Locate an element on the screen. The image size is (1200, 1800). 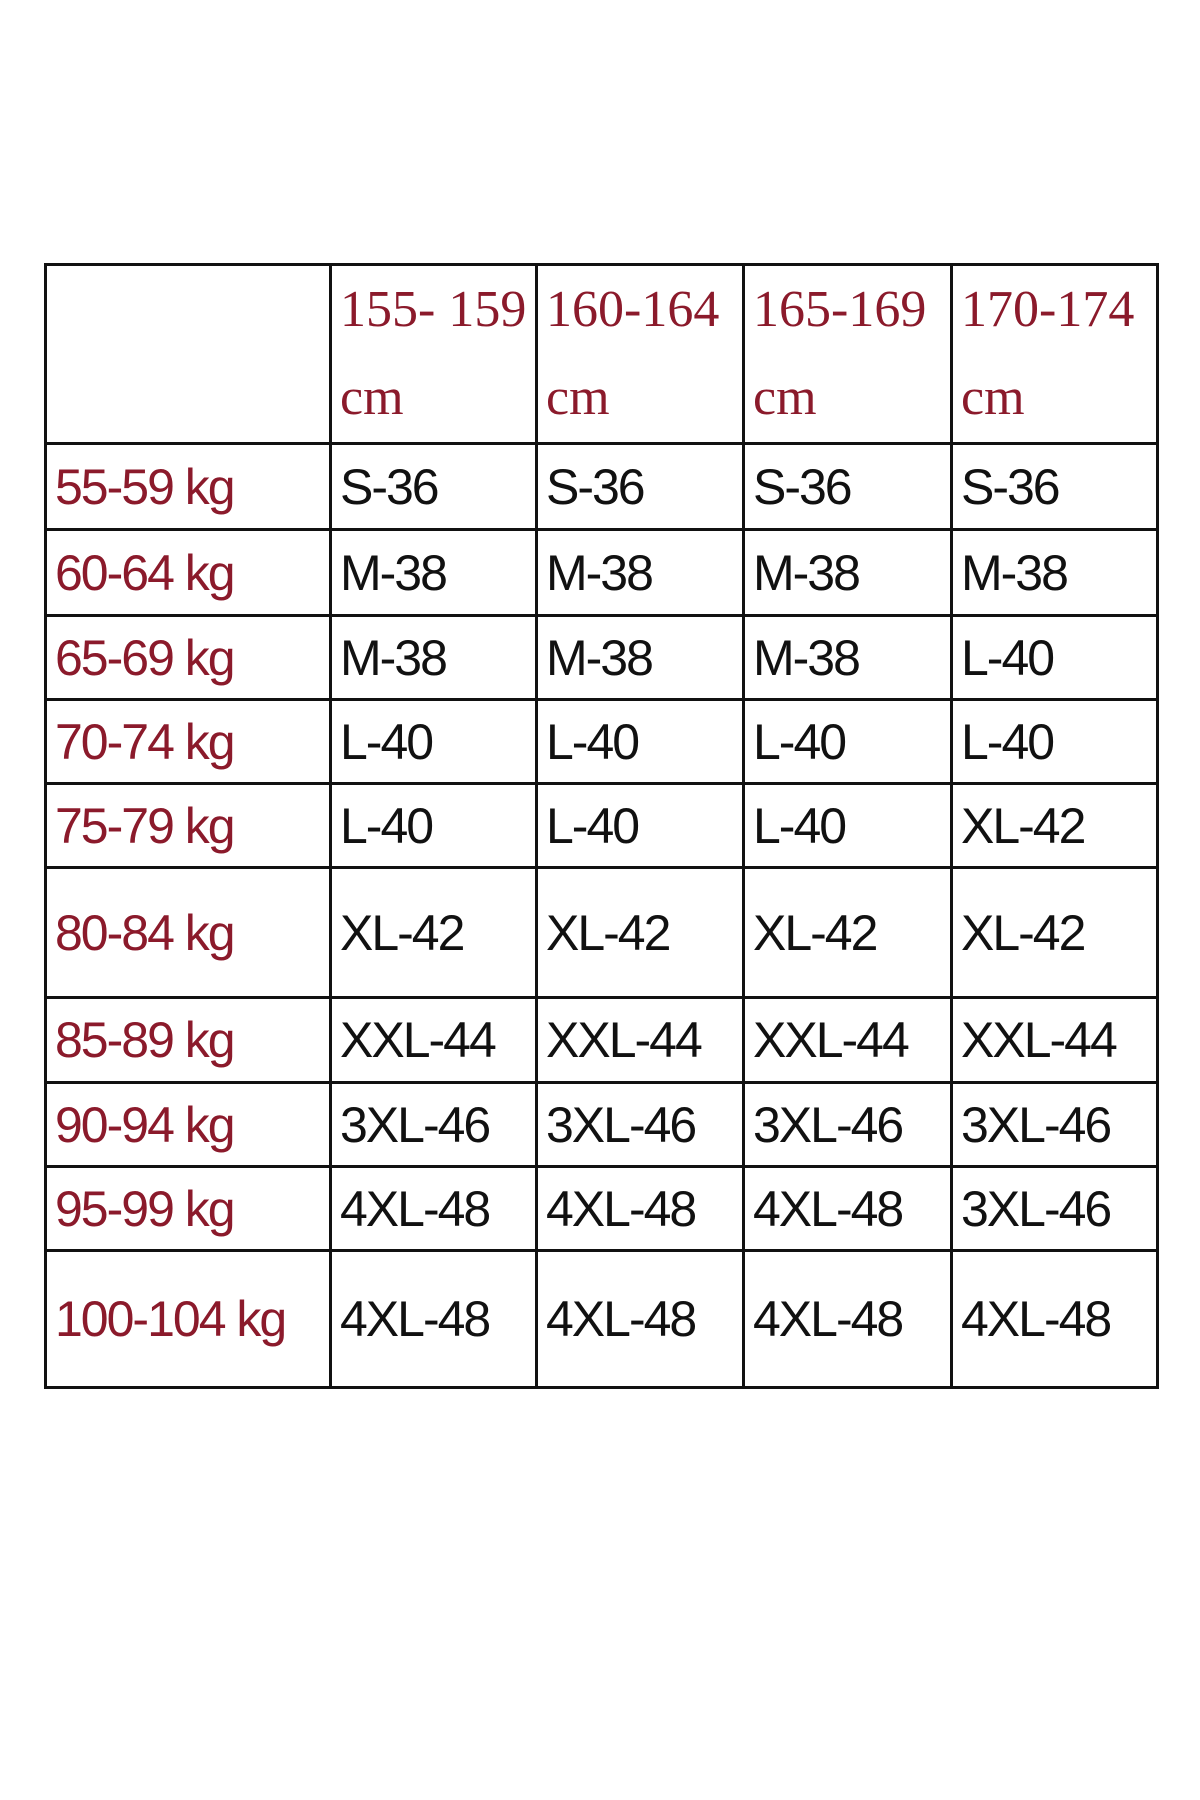
size-row: 65-69 kg M-38 M-38 M-38 L-40 is located at coordinates (601, 657).